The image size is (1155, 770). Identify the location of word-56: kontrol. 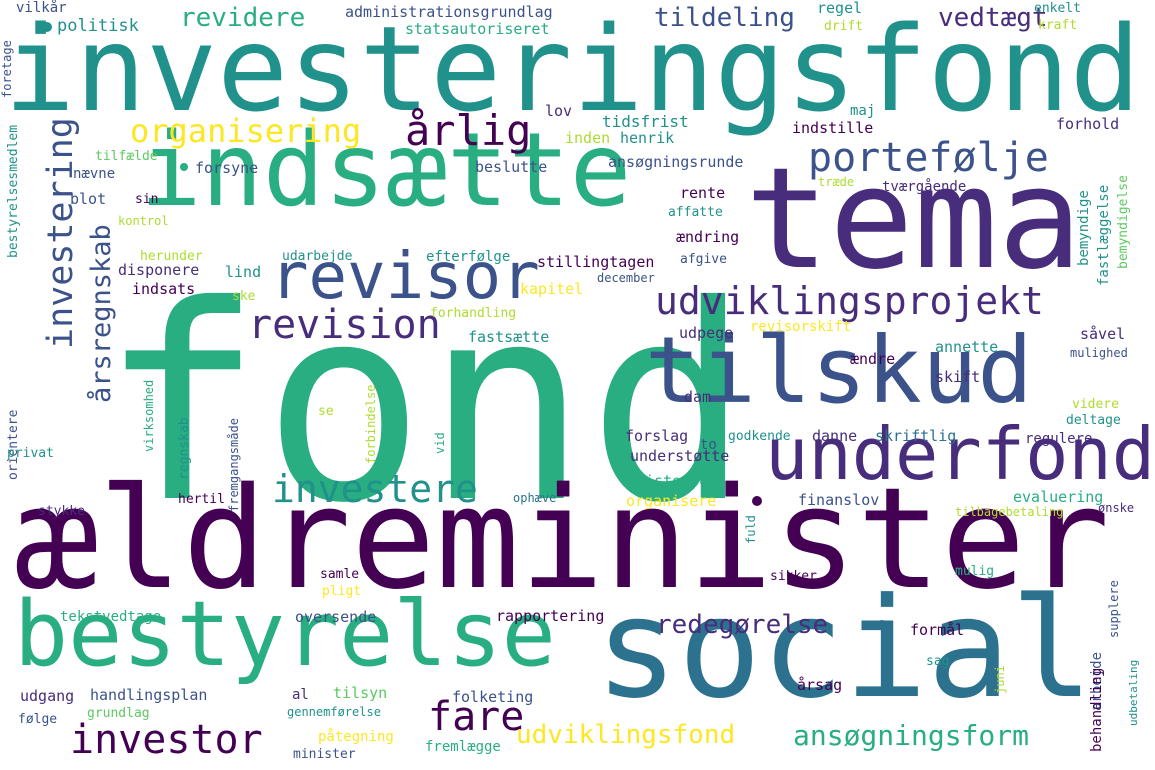
(143, 221).